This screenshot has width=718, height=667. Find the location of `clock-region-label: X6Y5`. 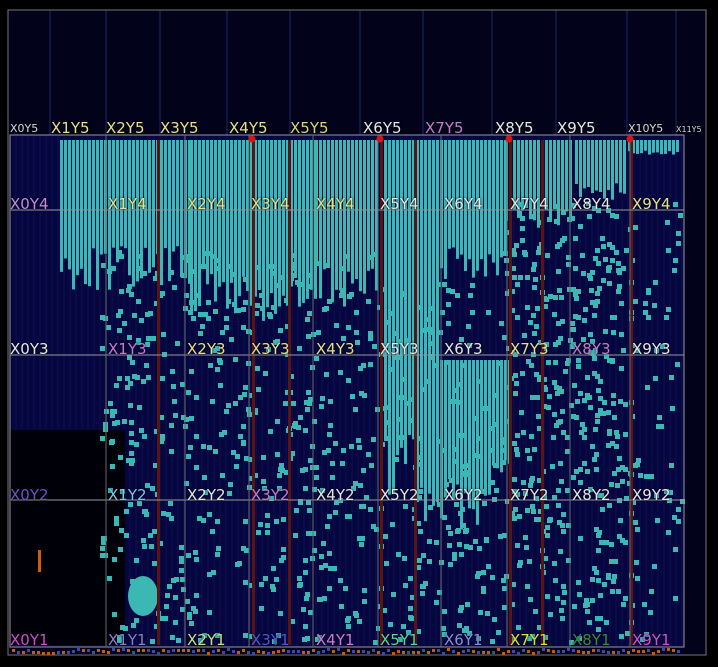

clock-region-label: X6Y5 is located at coordinates (382, 128).